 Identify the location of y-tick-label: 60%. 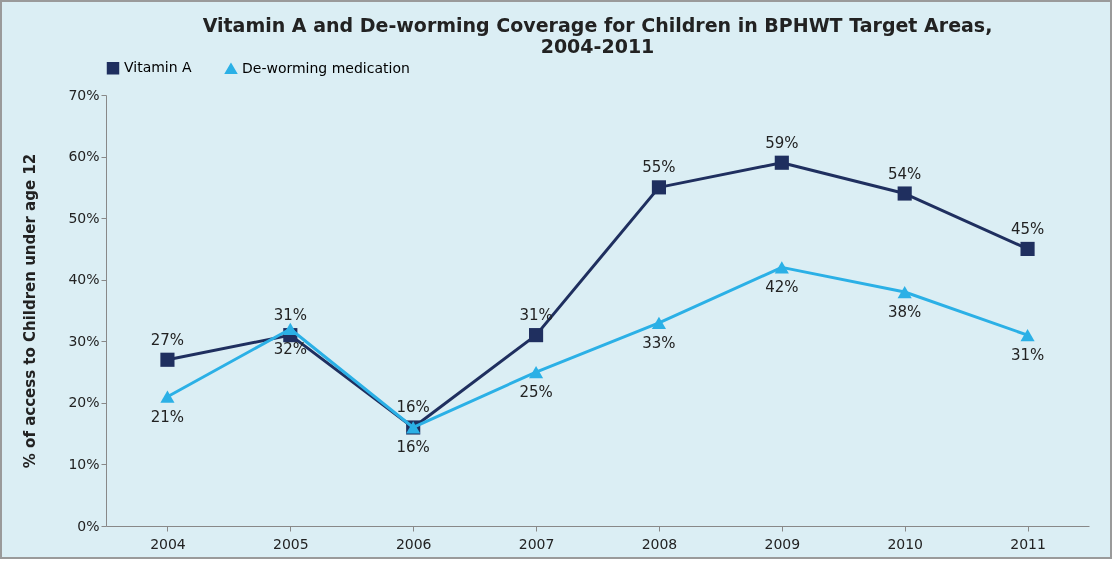
(84, 156).